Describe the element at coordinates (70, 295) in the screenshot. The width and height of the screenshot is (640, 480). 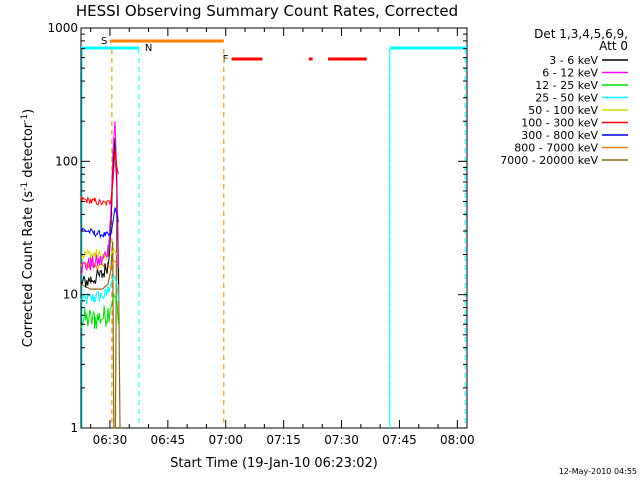
I see `y-tick-label: 10` at that location.